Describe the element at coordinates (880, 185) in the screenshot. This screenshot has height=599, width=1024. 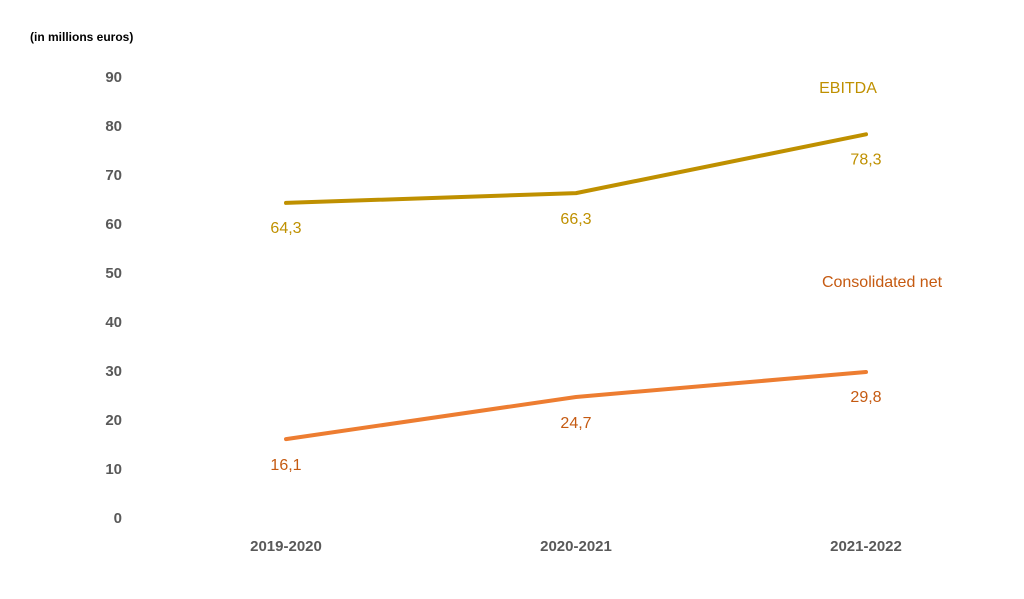
I see `series-names: EBITDA Consolidated net` at that location.